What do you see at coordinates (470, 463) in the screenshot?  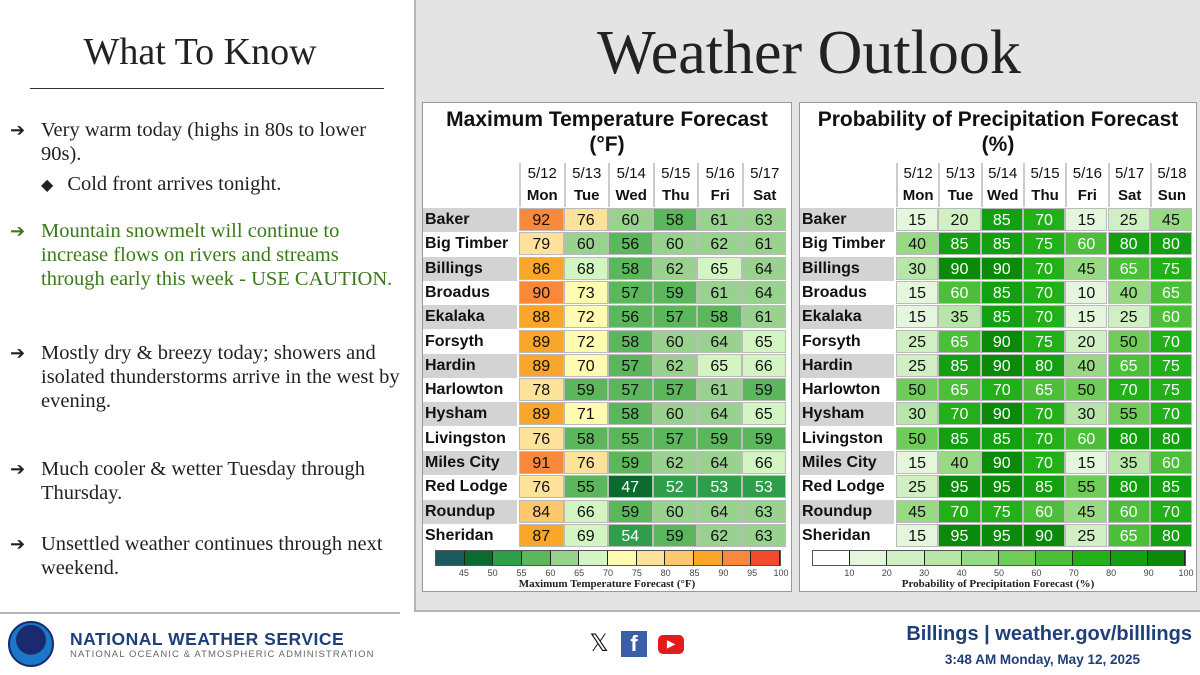 I see `city-name: Miles City` at bounding box center [470, 463].